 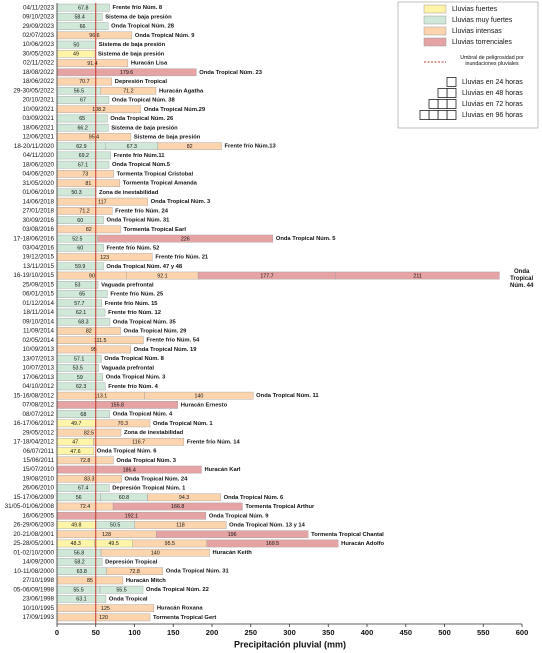 I want to click on event-label: Onda Tropical Núm. 26, so click(x=142, y=119).